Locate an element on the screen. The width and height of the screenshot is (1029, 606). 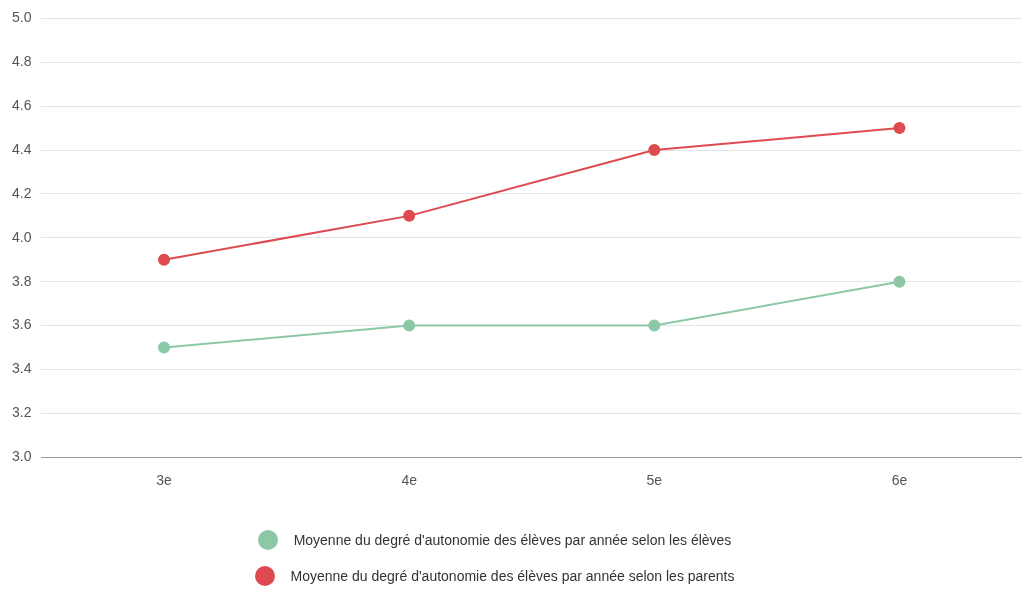
y-tick-label: 3.6 is located at coordinates (21, 324).